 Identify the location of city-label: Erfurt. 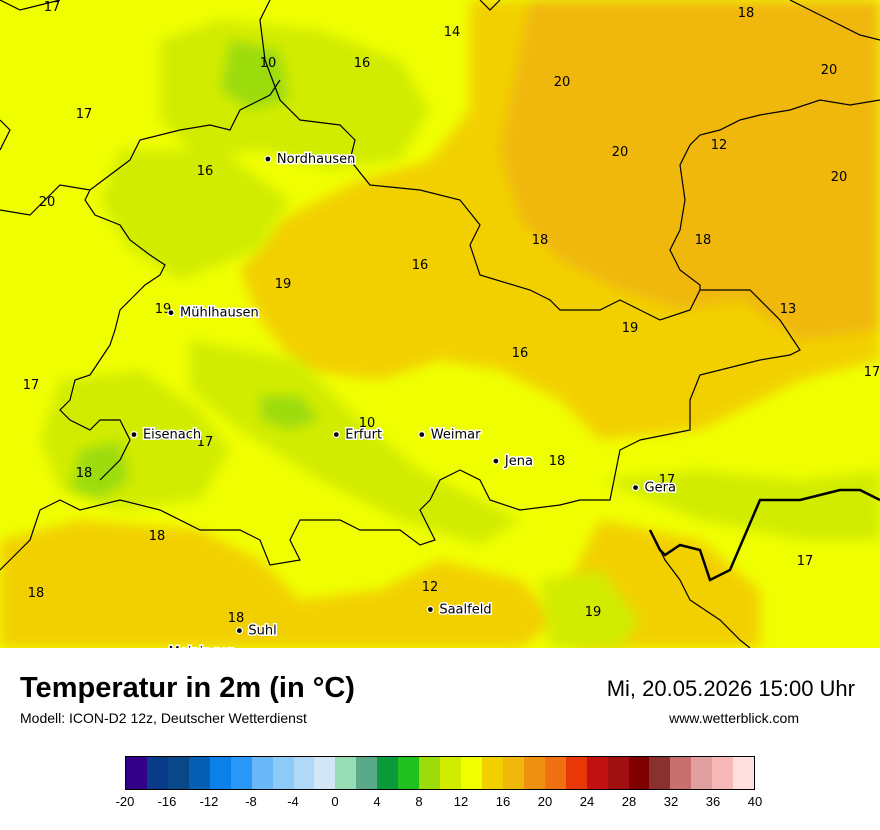
(363, 435).